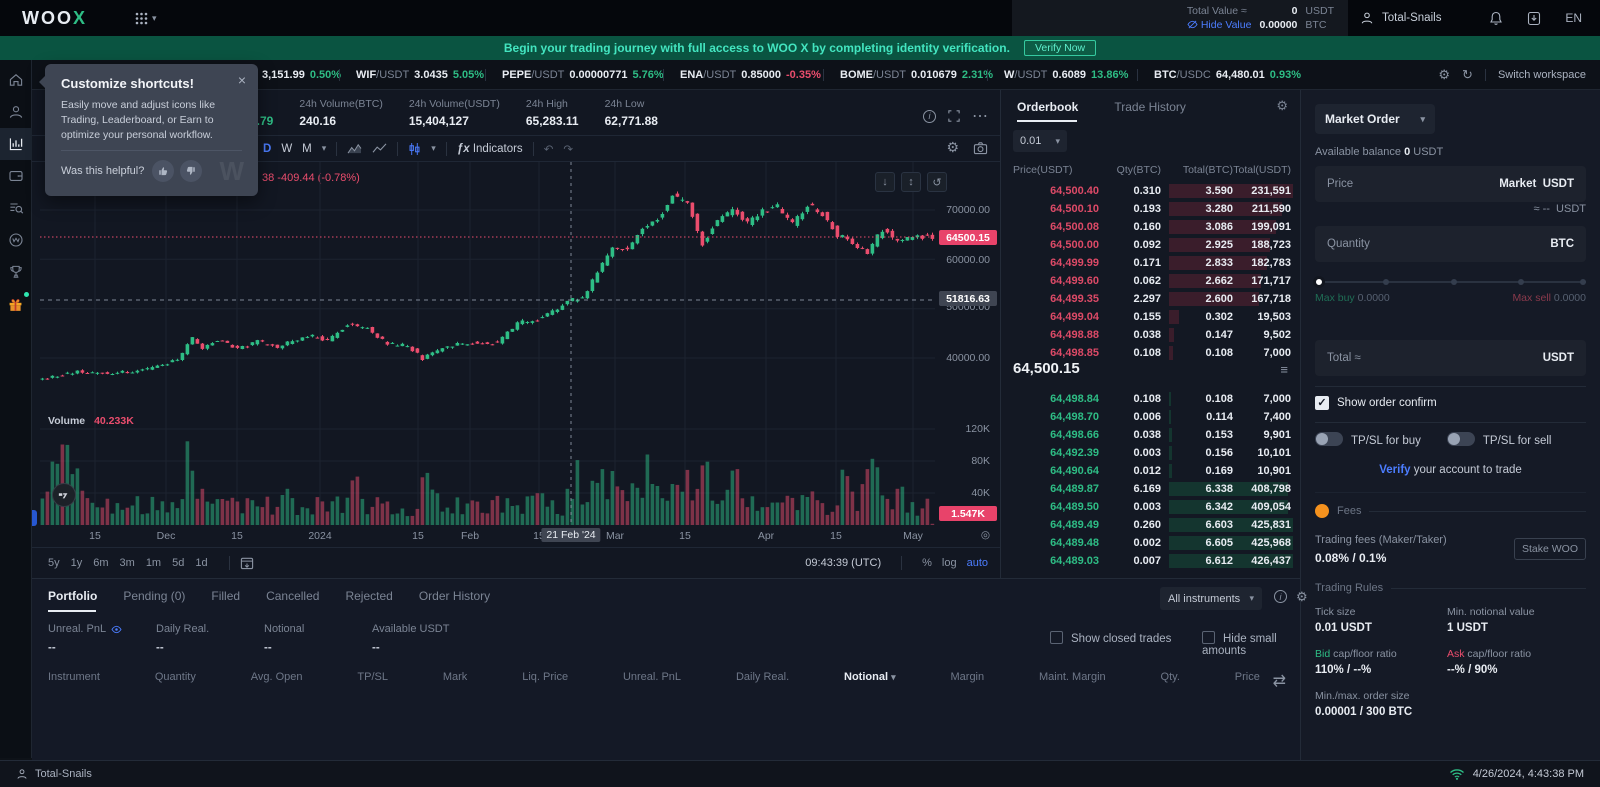  What do you see at coordinates (1171, 191) in the screenshot?
I see `orderbook-ask-row: 64,500.40 0.310 3.590 231,591` at bounding box center [1171, 191].